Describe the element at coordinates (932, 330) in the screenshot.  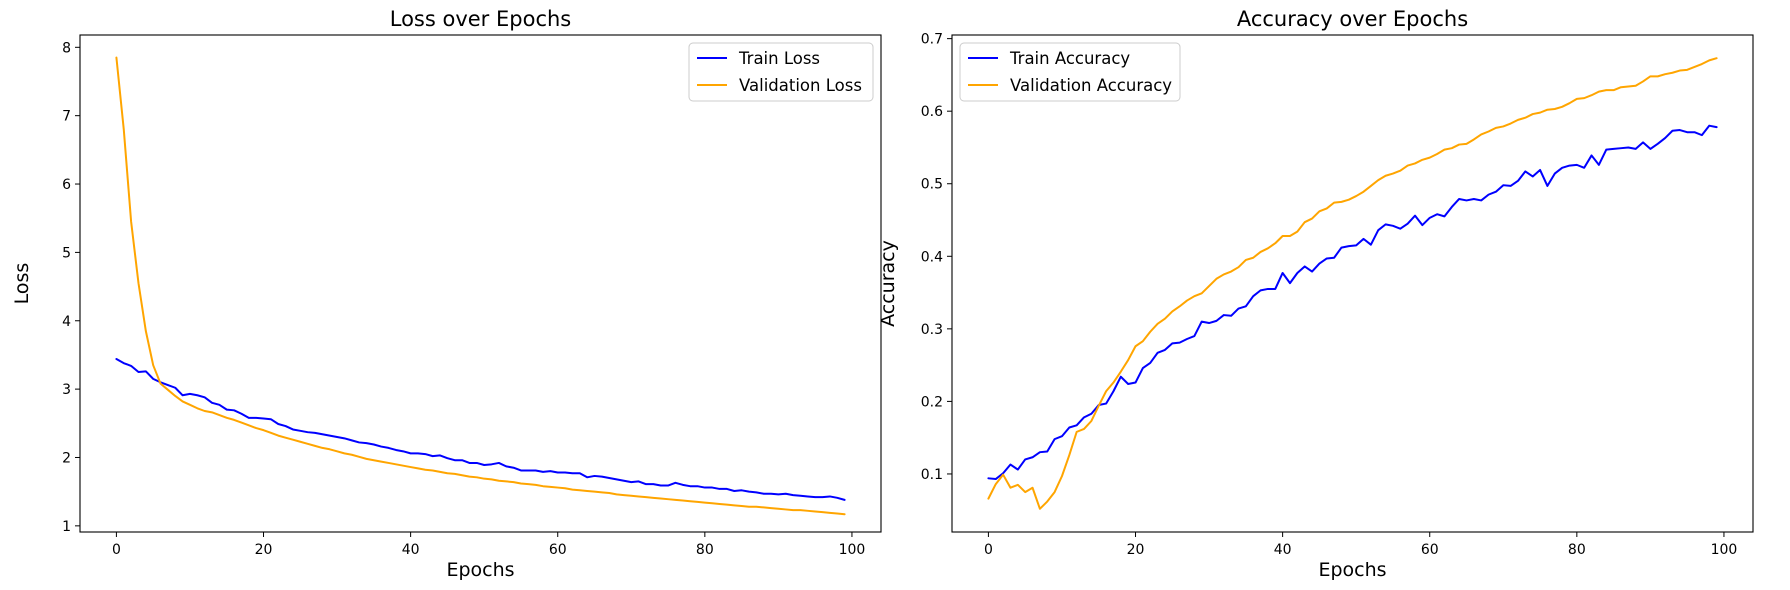
I see `y-tick-label: 0.3` at that location.